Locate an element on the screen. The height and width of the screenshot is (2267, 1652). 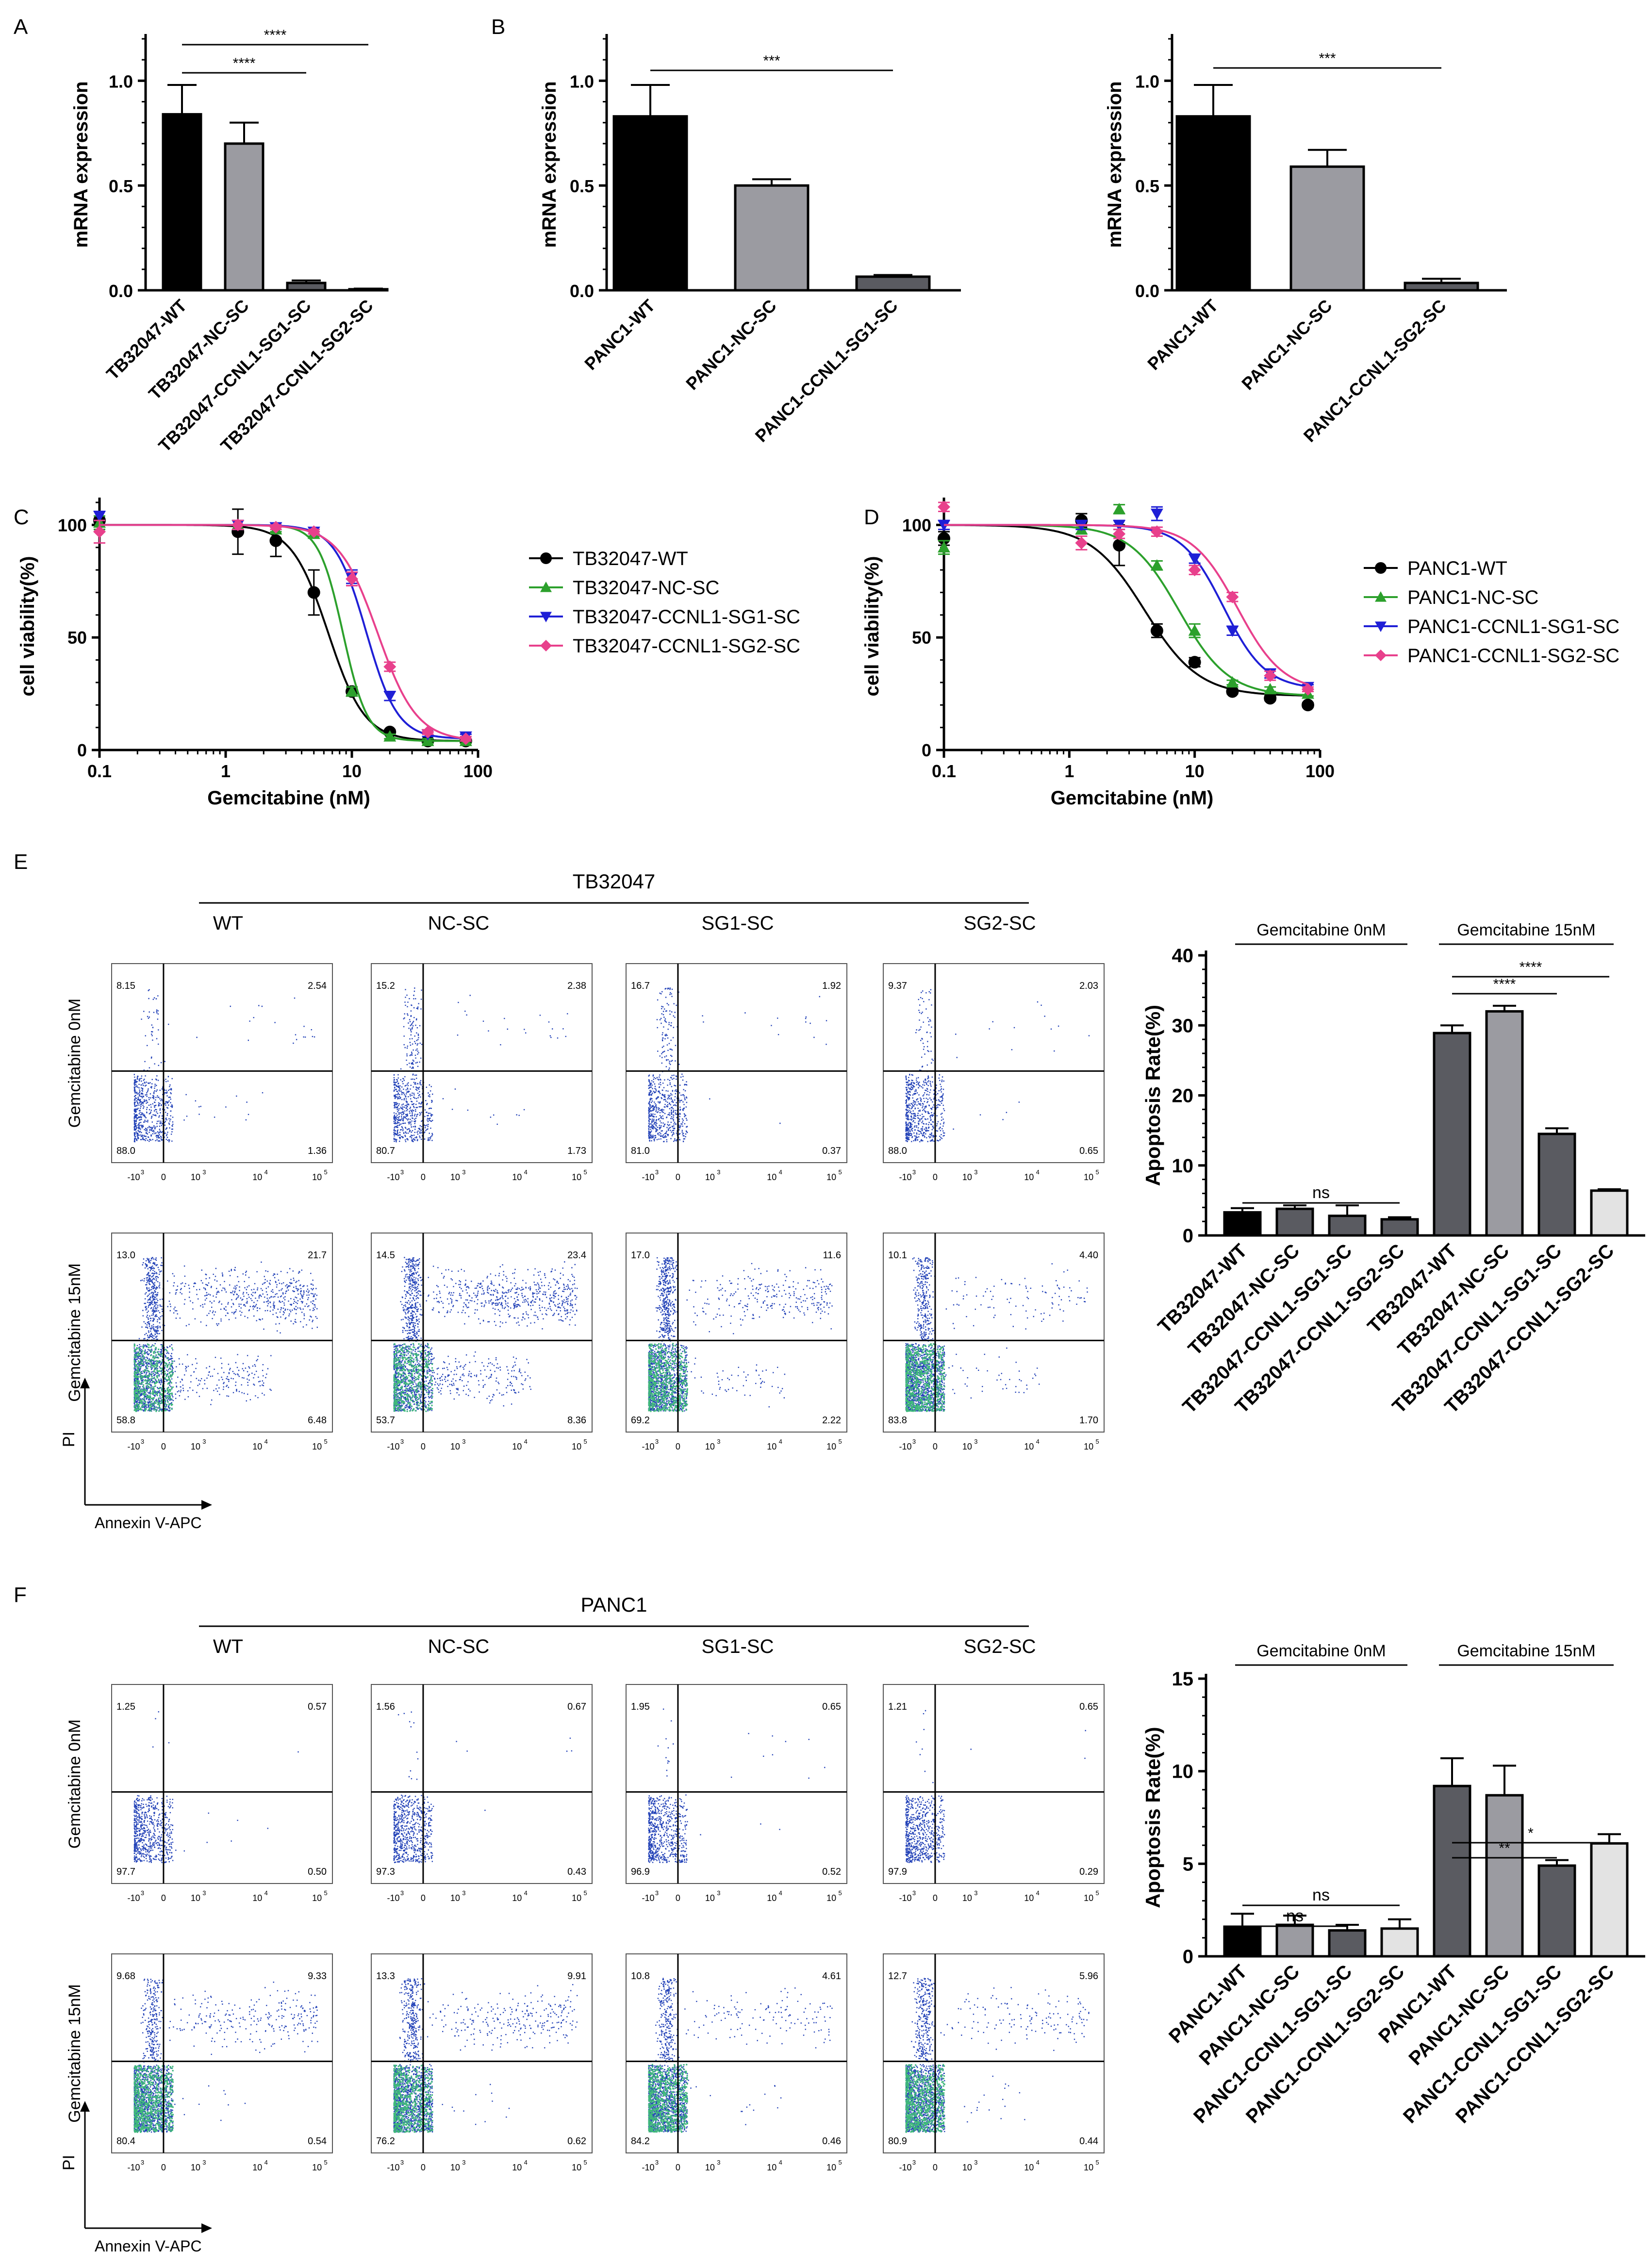
panel-label-A: A is located at coordinates (21, 27).